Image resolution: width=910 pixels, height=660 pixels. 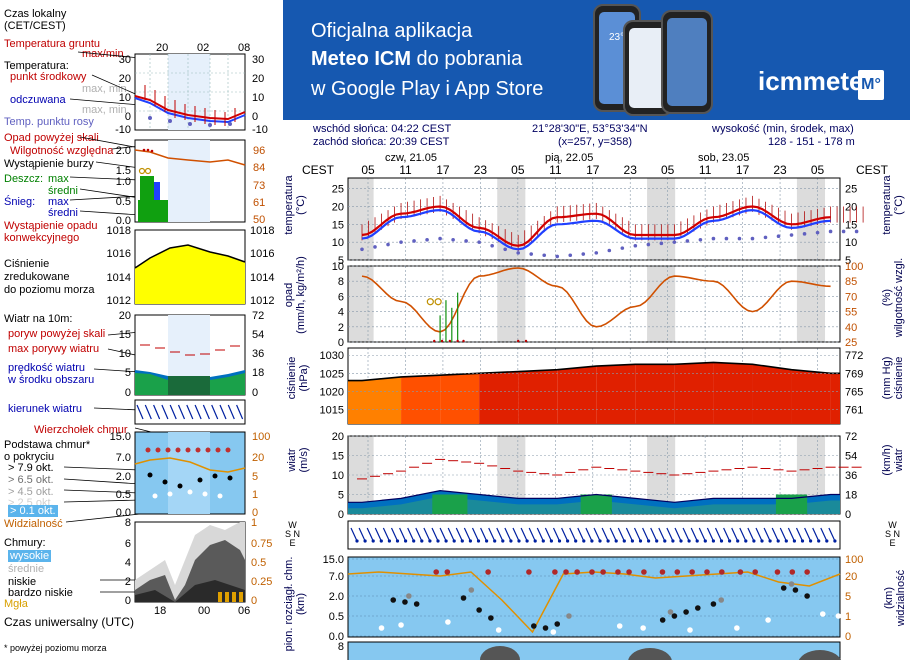 What do you see at coordinates (338, 437) in the screenshot?
I see `wind-tick-left: 20` at bounding box center [338, 437].